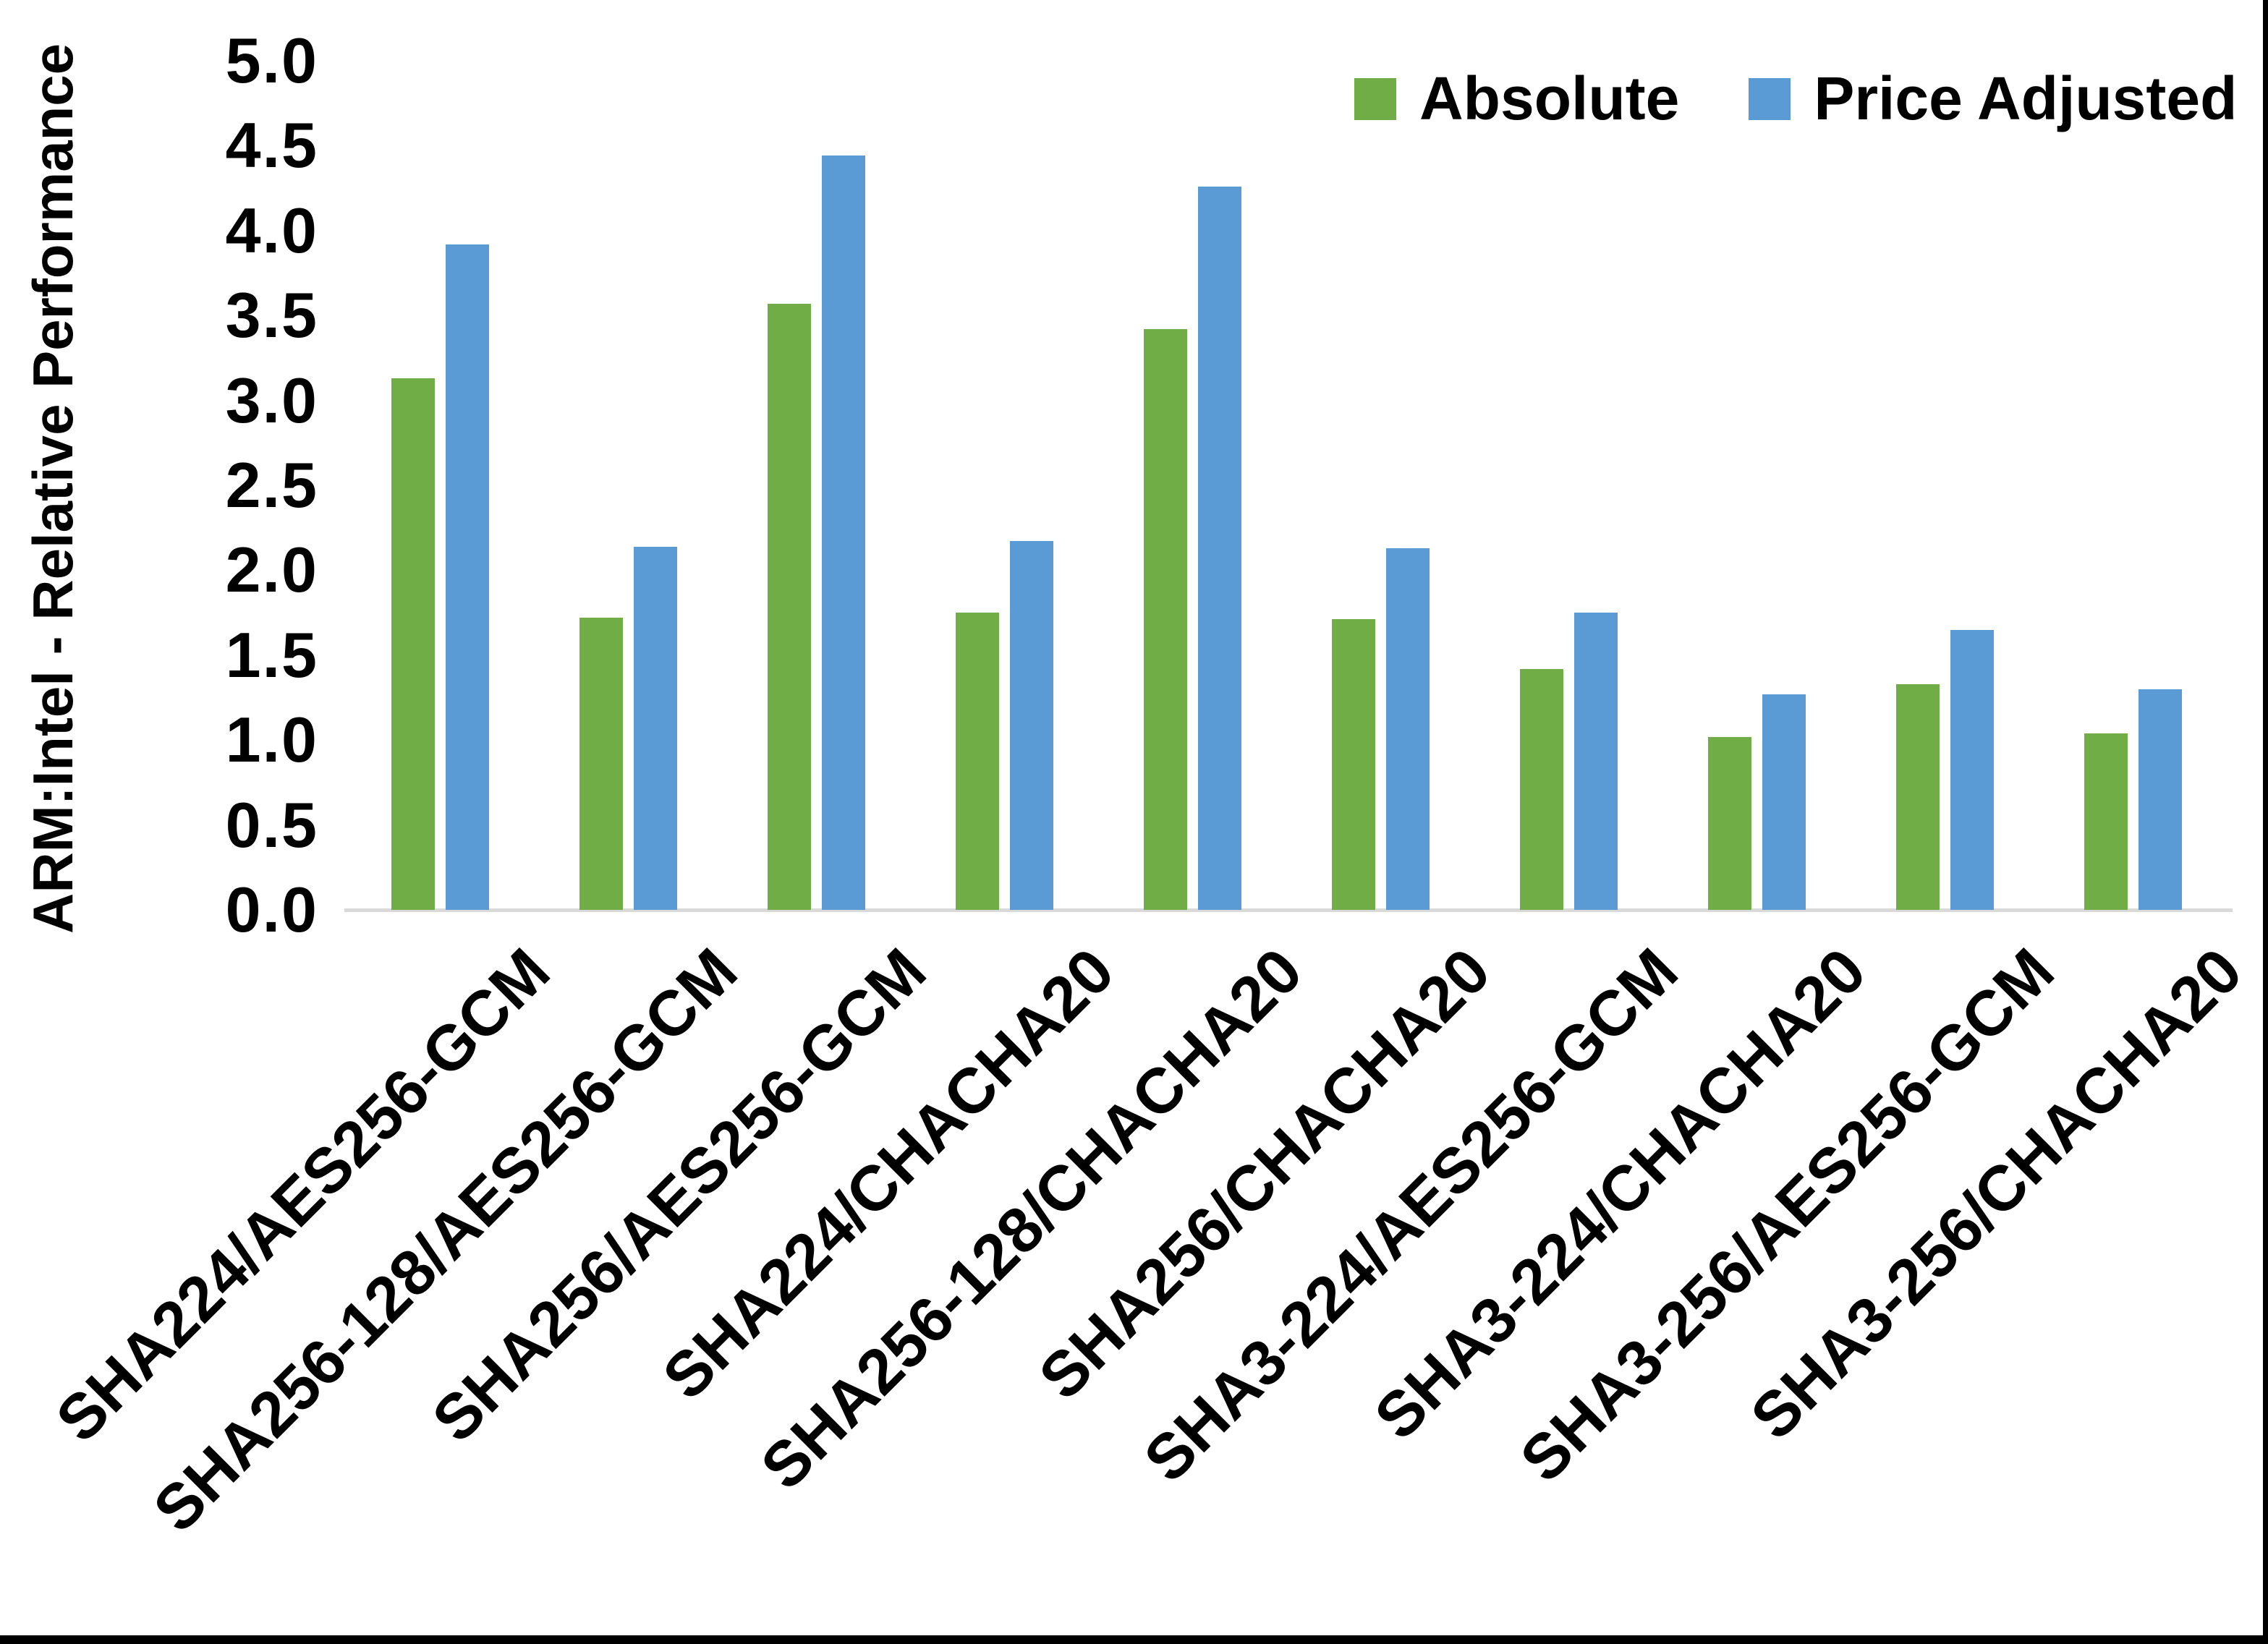 This screenshot has height=1644, width=2268. What do you see at coordinates (1770, 98) in the screenshot?
I see `legend-swatch-price-adjusted` at bounding box center [1770, 98].